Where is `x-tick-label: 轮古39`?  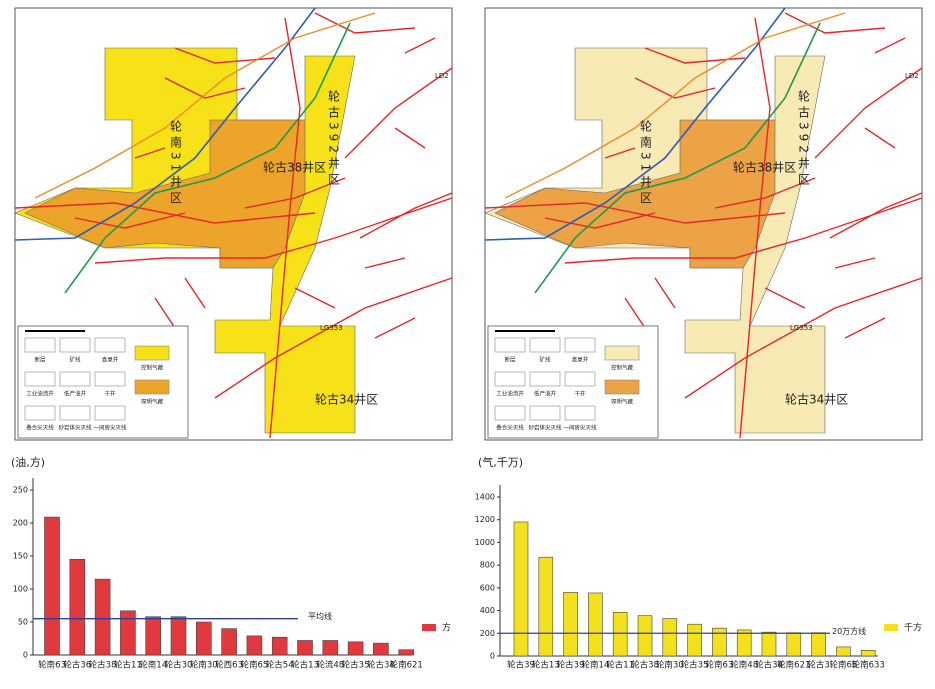 x-tick-label: 轮古39 is located at coordinates (521, 665).